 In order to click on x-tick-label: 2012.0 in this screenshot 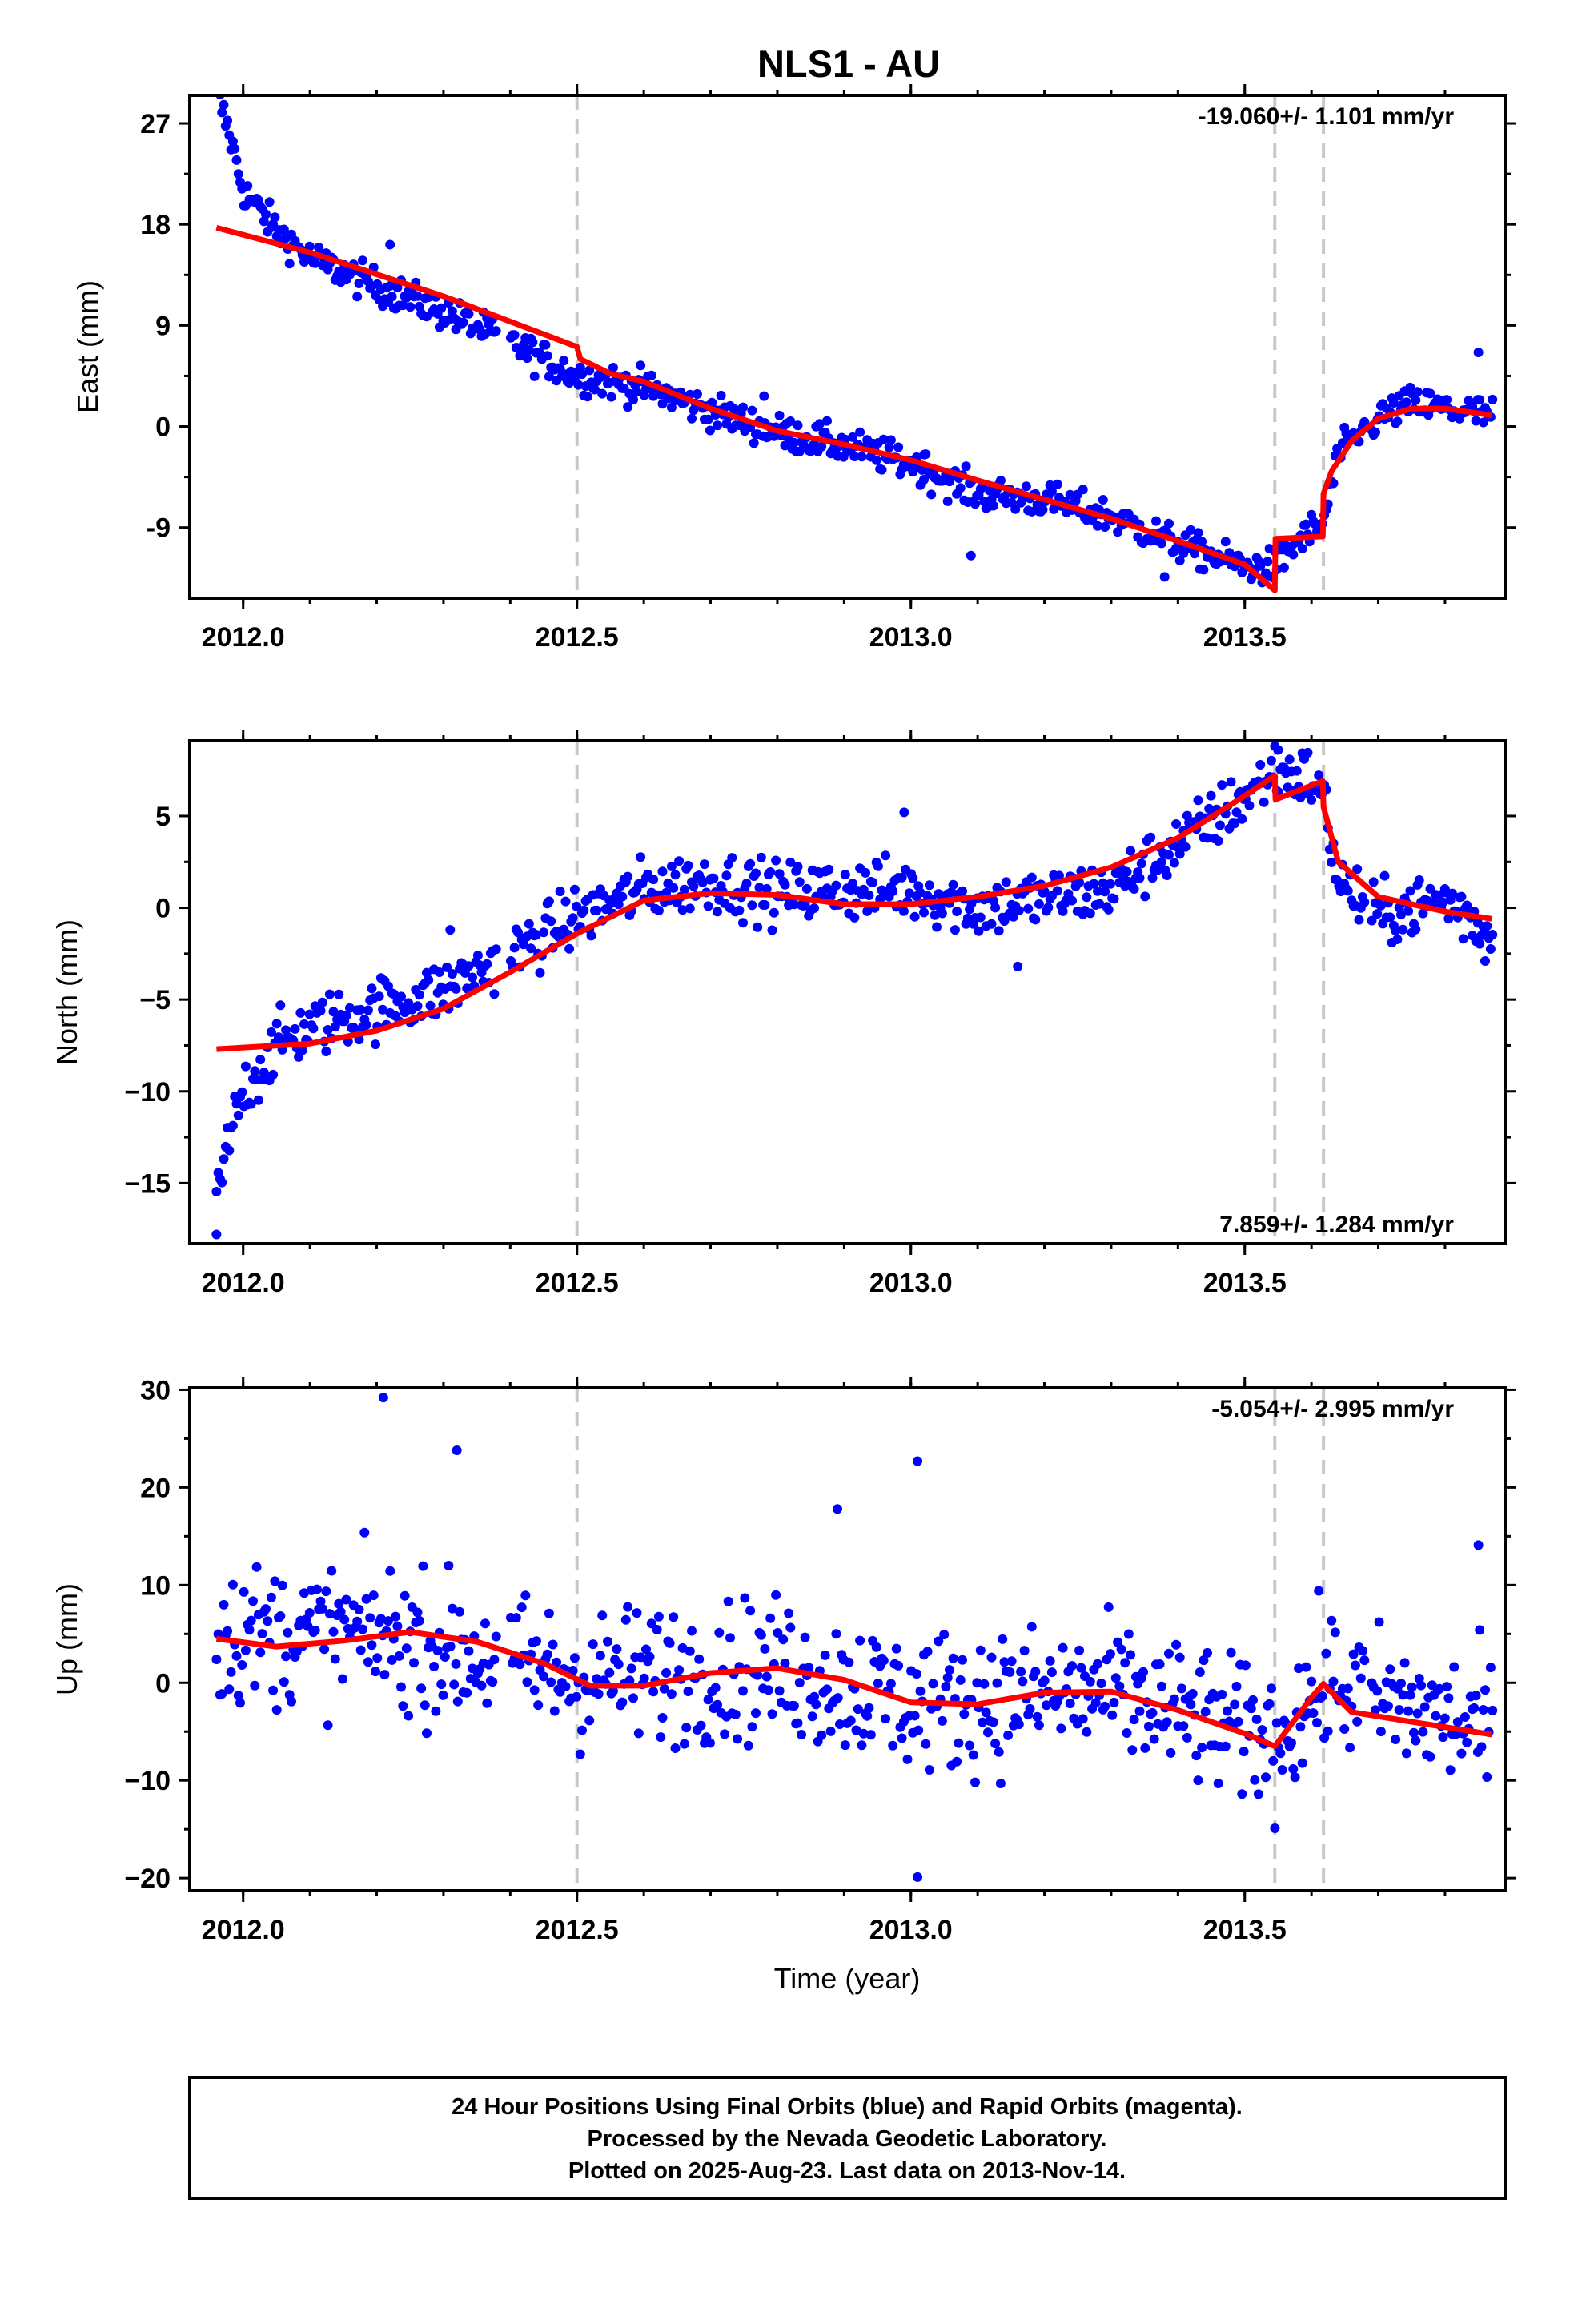, I will do `click(243, 1930)`.